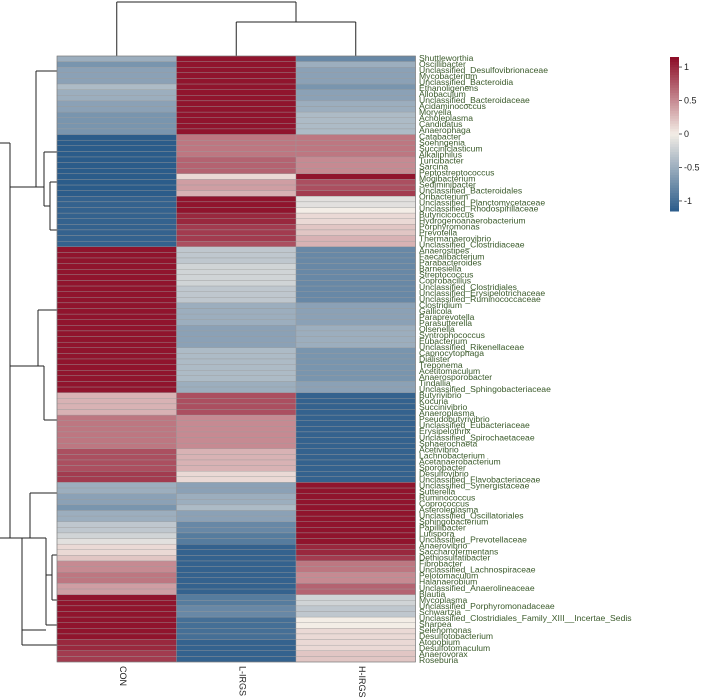 This screenshot has height=699, width=703. What do you see at coordinates (440, 154) in the screenshot?
I see `row-label: Alkaliphilus` at bounding box center [440, 154].